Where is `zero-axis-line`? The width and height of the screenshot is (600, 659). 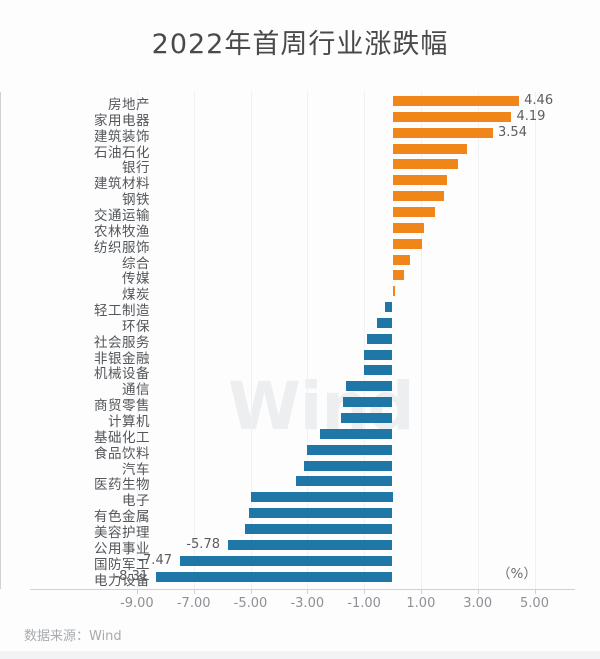
zero-axis-line is located at coordinates (0, 340).